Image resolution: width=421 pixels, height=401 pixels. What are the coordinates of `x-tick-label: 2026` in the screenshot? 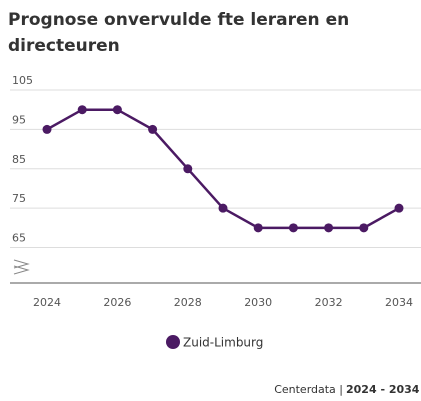 It's located at (117, 302).